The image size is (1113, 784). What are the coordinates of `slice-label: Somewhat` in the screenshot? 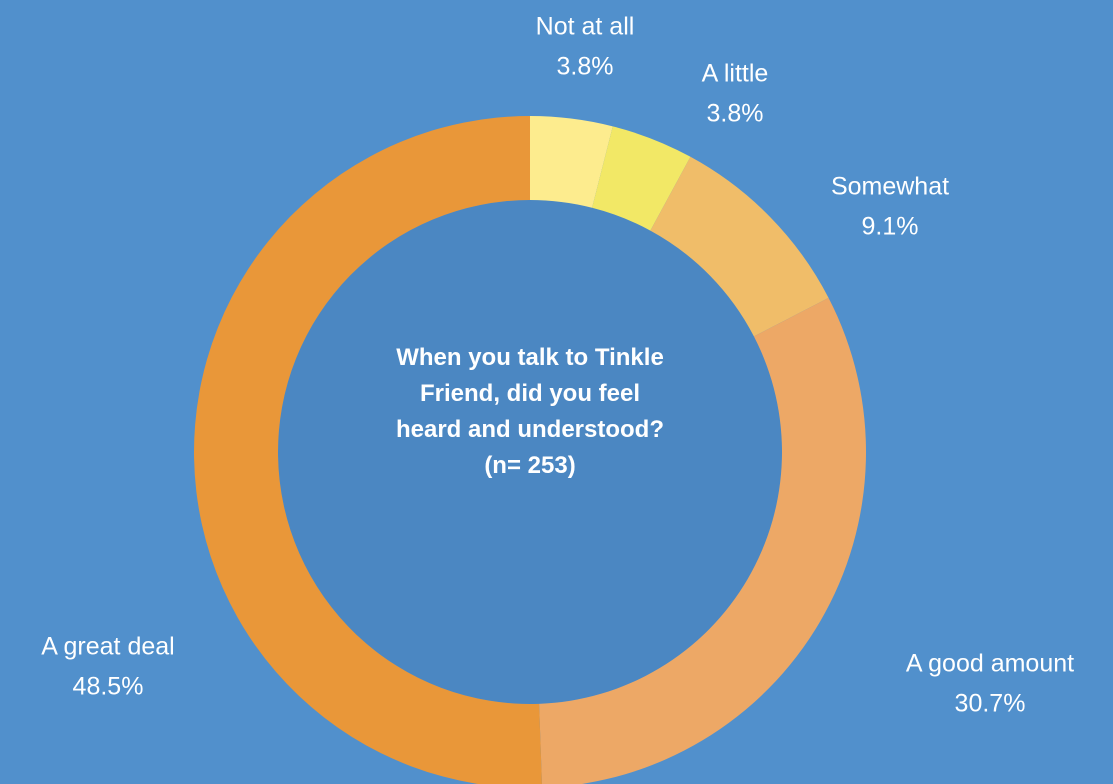 It's located at (890, 187).